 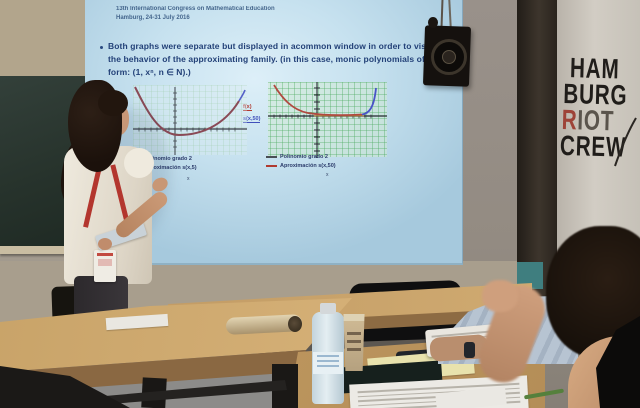 I want to click on approximation-line-swatch, so click(x=271, y=165).